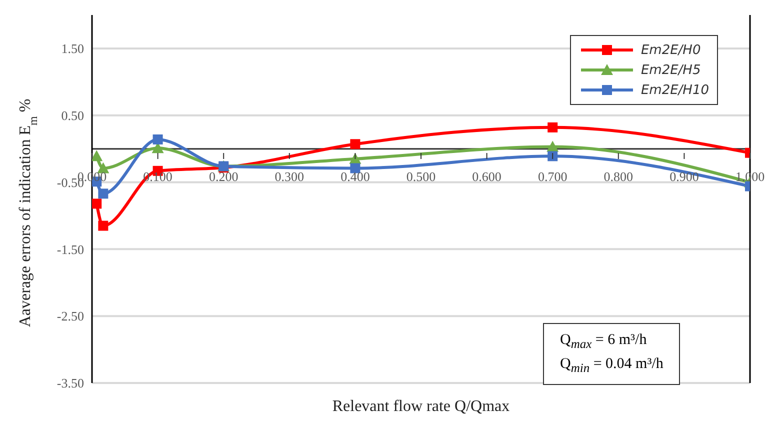 This screenshot has width=766, height=439. Describe the element at coordinates (289, 176) in the screenshot. I see `x-tick-label: 0.300` at that location.